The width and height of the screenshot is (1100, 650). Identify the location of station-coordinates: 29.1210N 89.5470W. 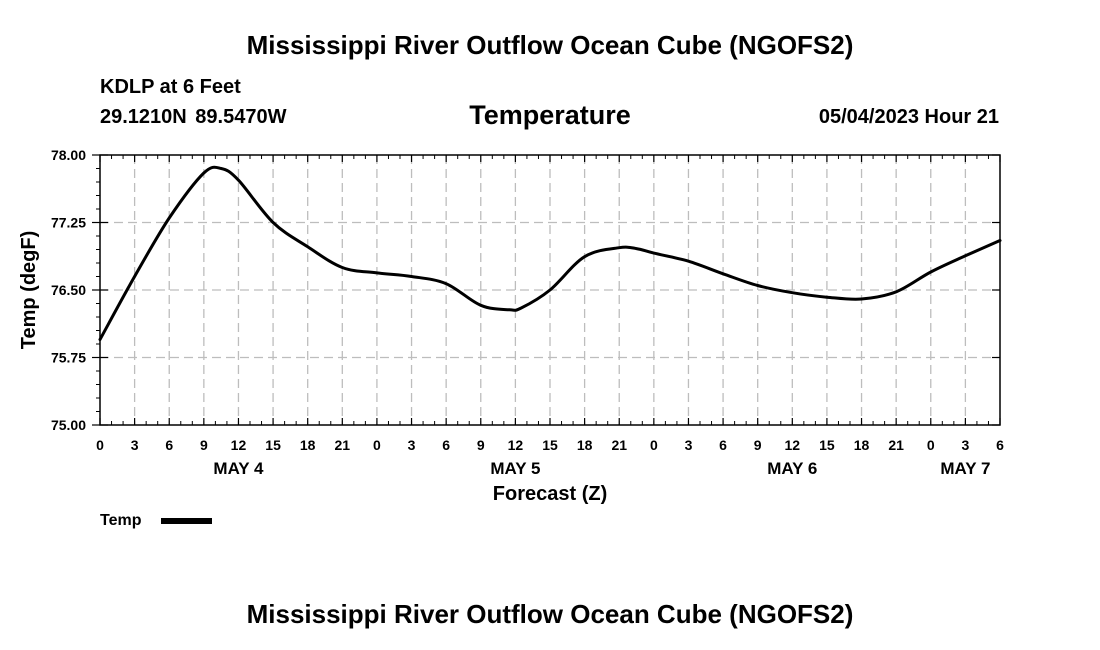
(193, 117).